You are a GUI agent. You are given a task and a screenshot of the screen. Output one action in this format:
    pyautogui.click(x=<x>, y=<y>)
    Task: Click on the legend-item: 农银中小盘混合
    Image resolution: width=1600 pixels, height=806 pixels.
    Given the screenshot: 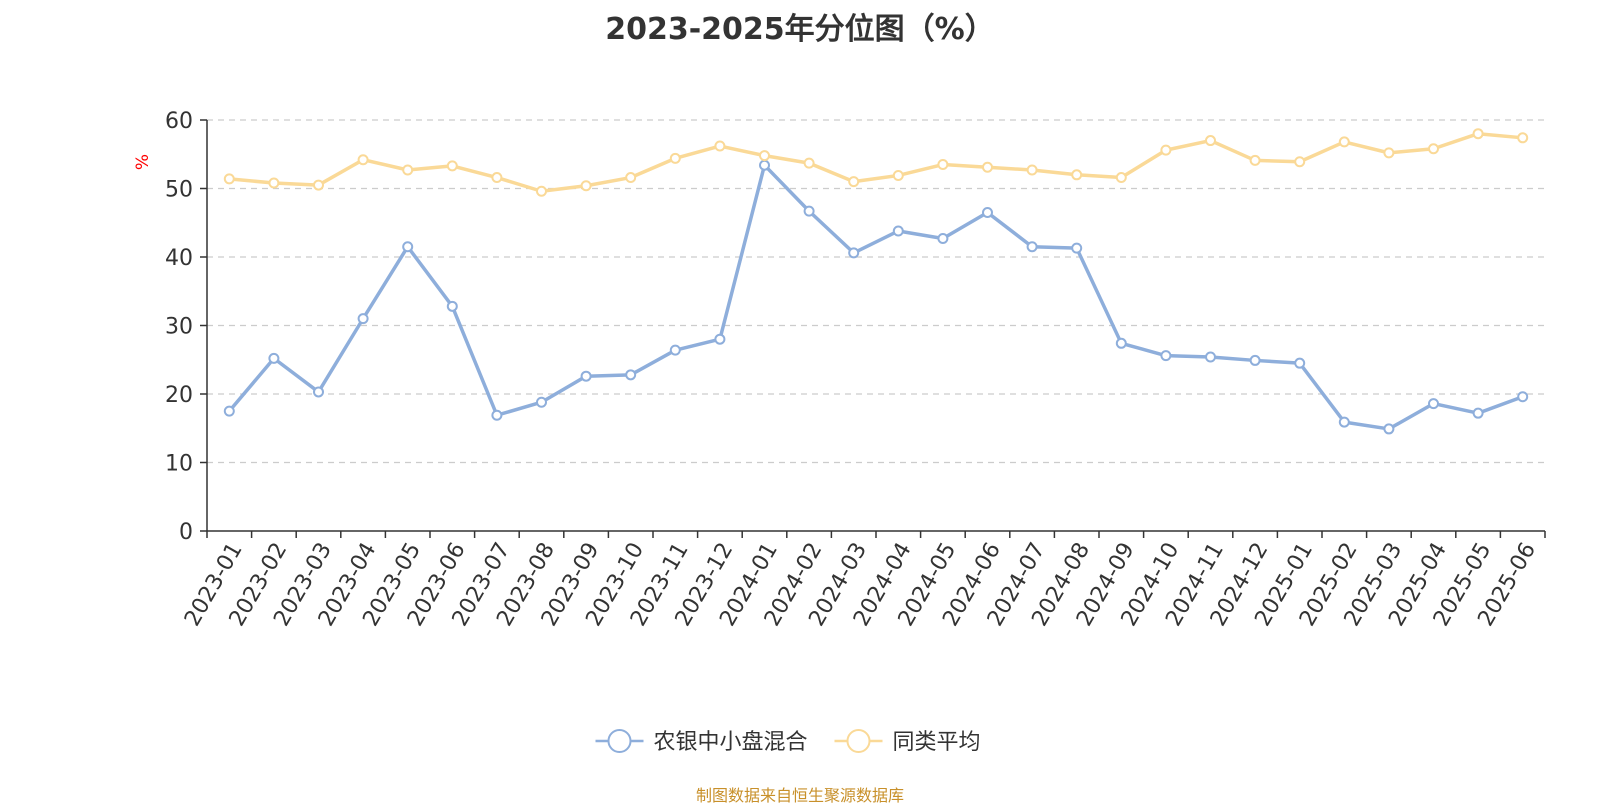 What is the action you would take?
    pyautogui.click(x=701, y=742)
    